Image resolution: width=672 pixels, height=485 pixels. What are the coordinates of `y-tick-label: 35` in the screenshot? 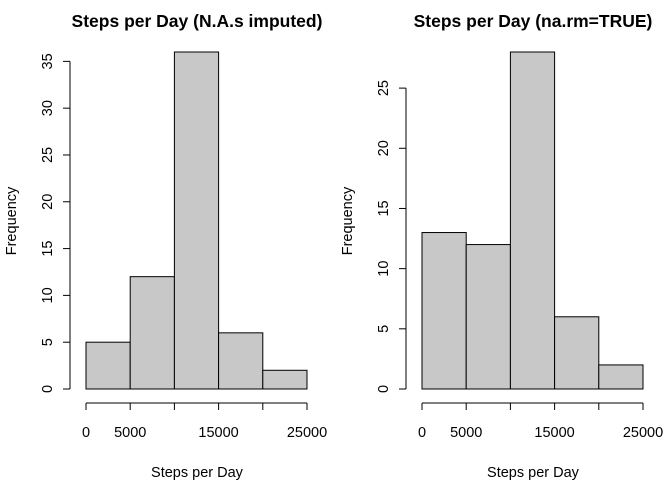 It's located at (48, 61).